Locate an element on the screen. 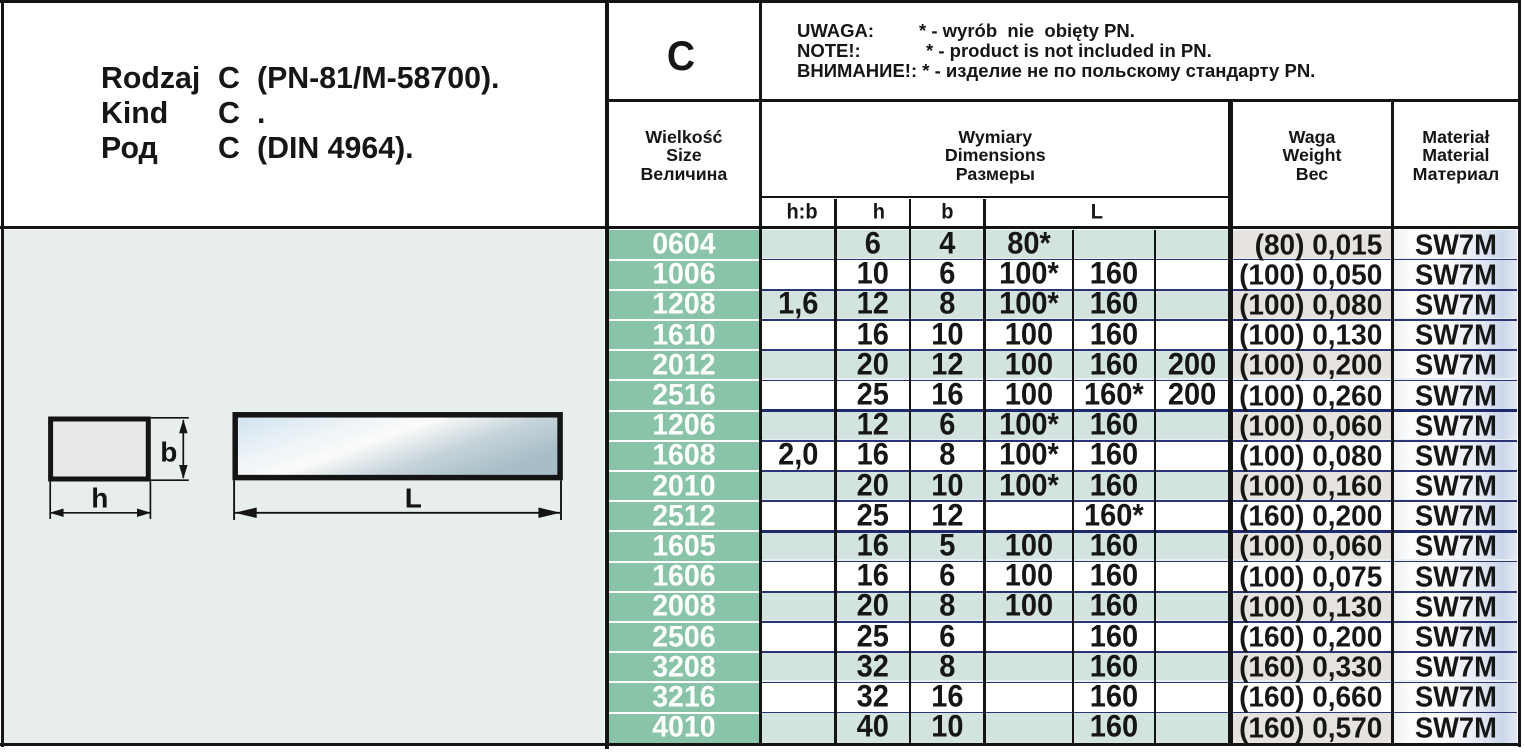 The height and width of the screenshot is (752, 1524). svg-text: b is located at coordinates (168, 451).